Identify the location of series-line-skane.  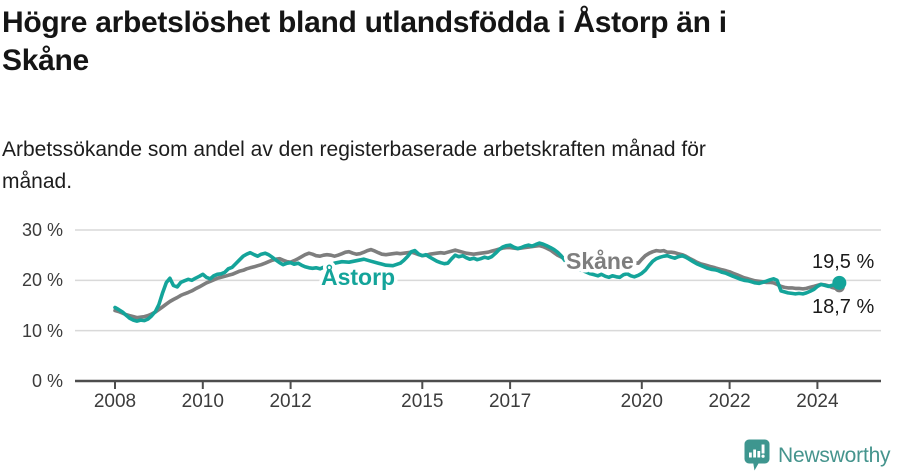
(477, 281).